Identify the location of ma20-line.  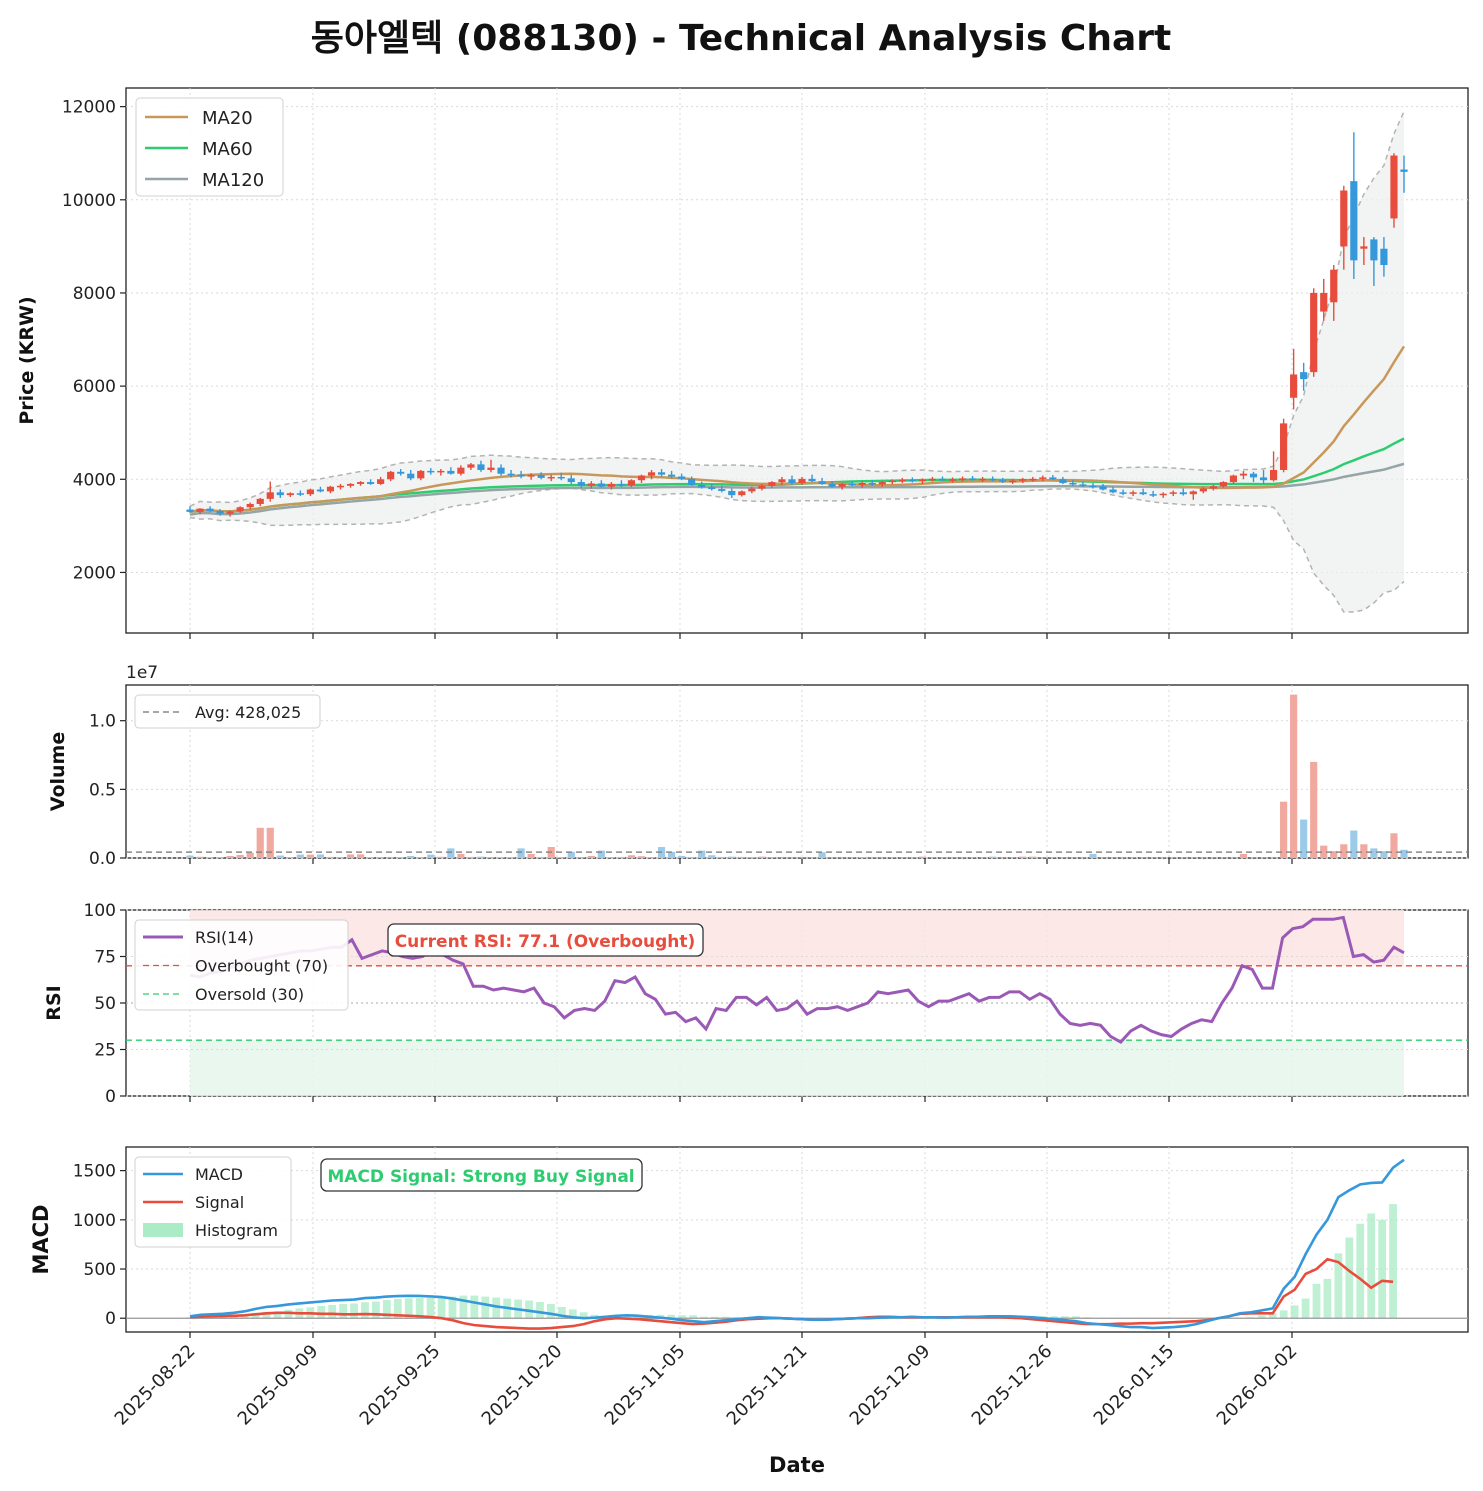
(797, 429).